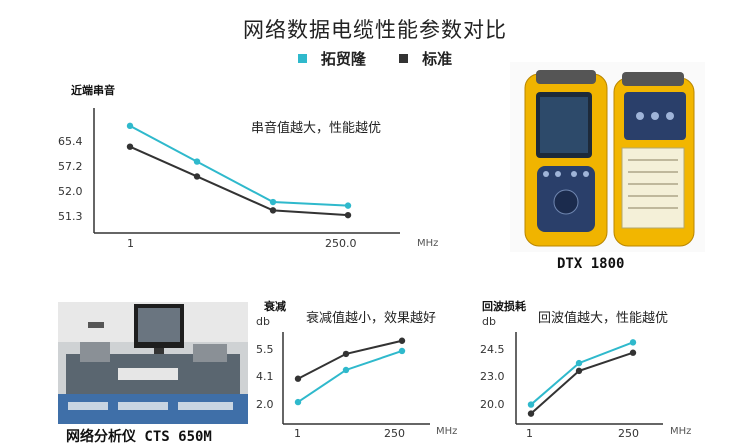 The image size is (750, 446). What do you see at coordinates (437, 59) in the screenshot?
I see `legend-label-standard: 标准` at bounding box center [437, 59].